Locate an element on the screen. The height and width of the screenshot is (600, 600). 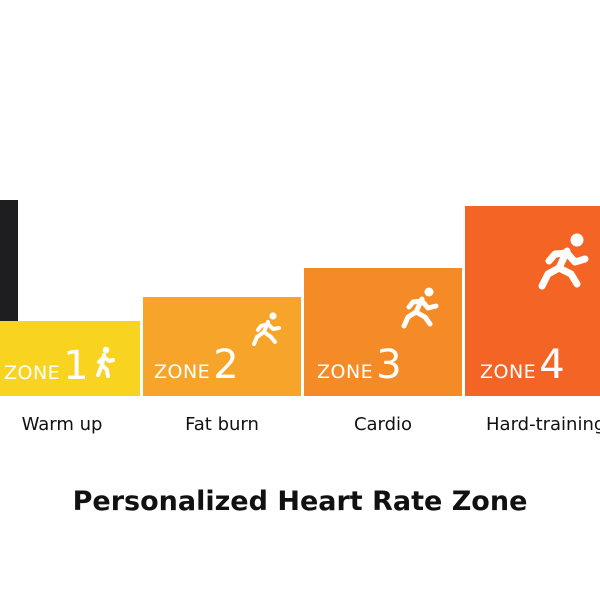
zone-1-word: ZONE is located at coordinates (32, 373).